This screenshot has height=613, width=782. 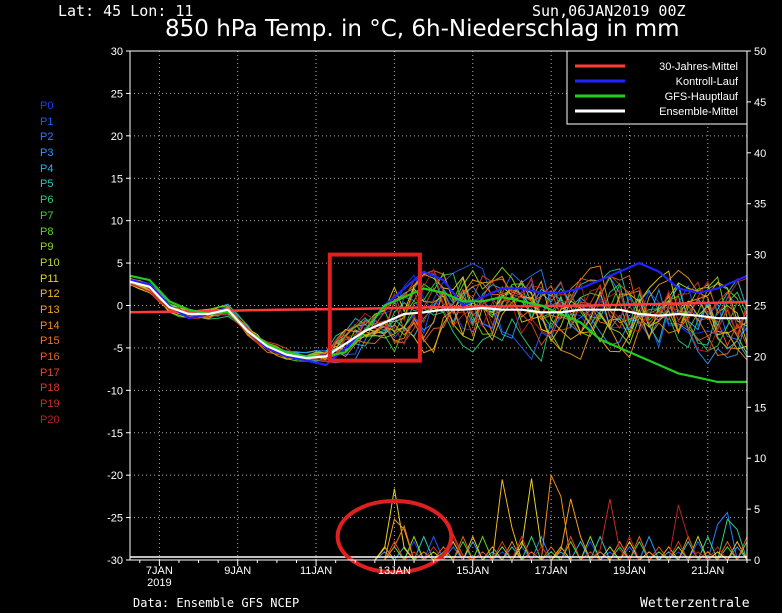 What do you see at coordinates (757, 561) in the screenshot?
I see `y-right-tick-label: 0` at bounding box center [757, 561].